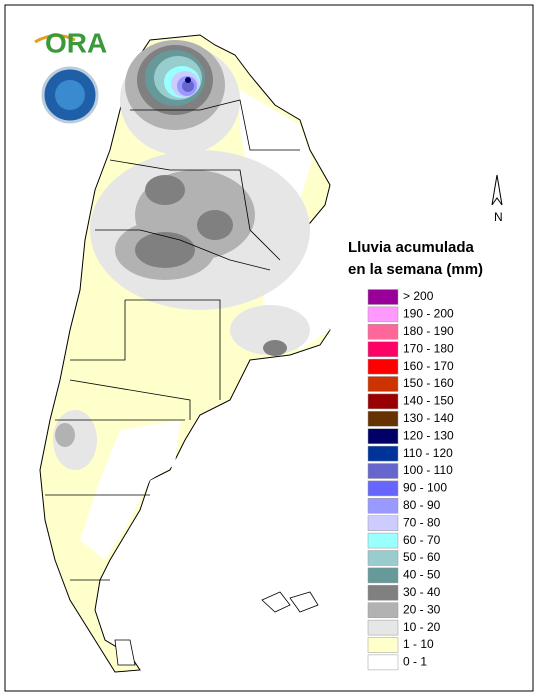 This screenshot has width=538, height=696. What do you see at coordinates (428, 470) in the screenshot?
I see `legend-label: 100 - 110` at bounding box center [428, 470].